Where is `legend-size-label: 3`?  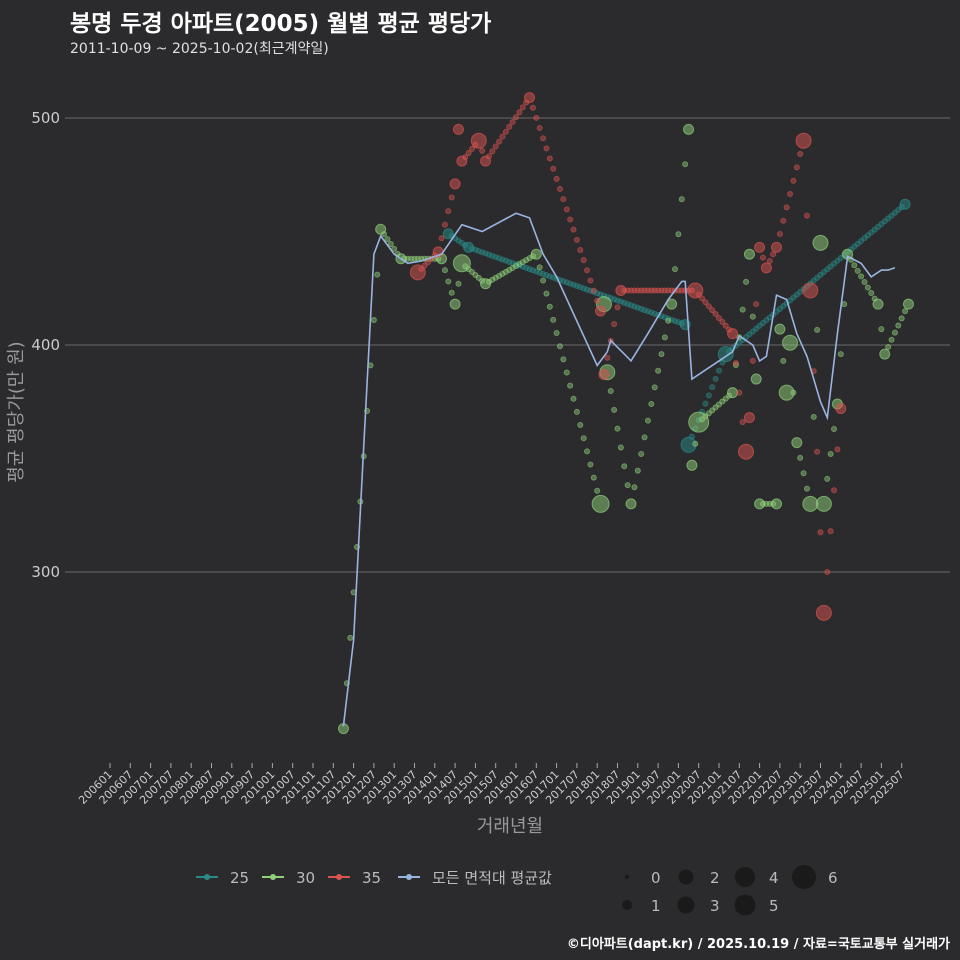
legend-size-label: 3 is located at coordinates (715, 906).